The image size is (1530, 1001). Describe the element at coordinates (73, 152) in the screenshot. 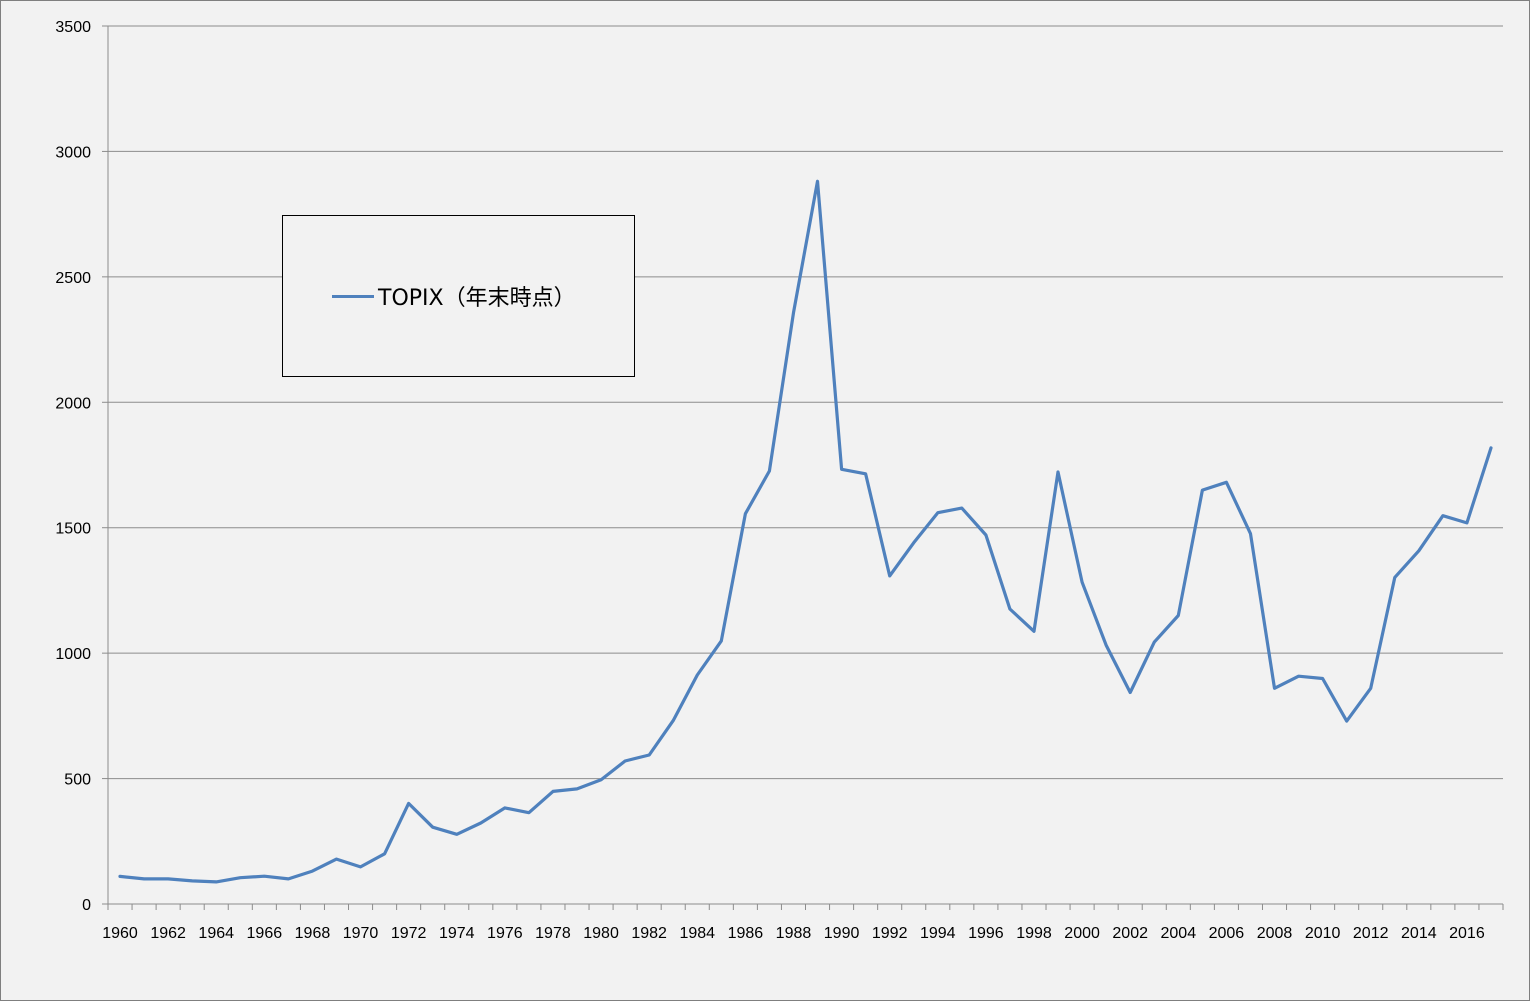

I see `y-tick-label: 3000` at that location.